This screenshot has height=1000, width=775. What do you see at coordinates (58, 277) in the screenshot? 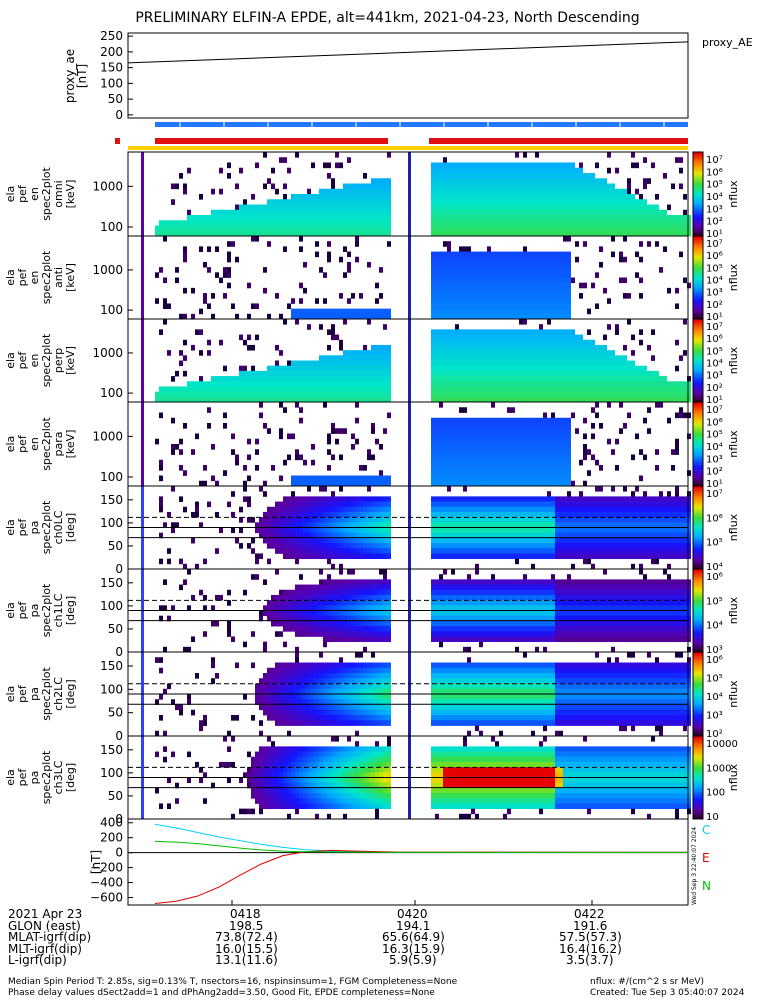
I see `ylabel-line: anti` at bounding box center [58, 277].